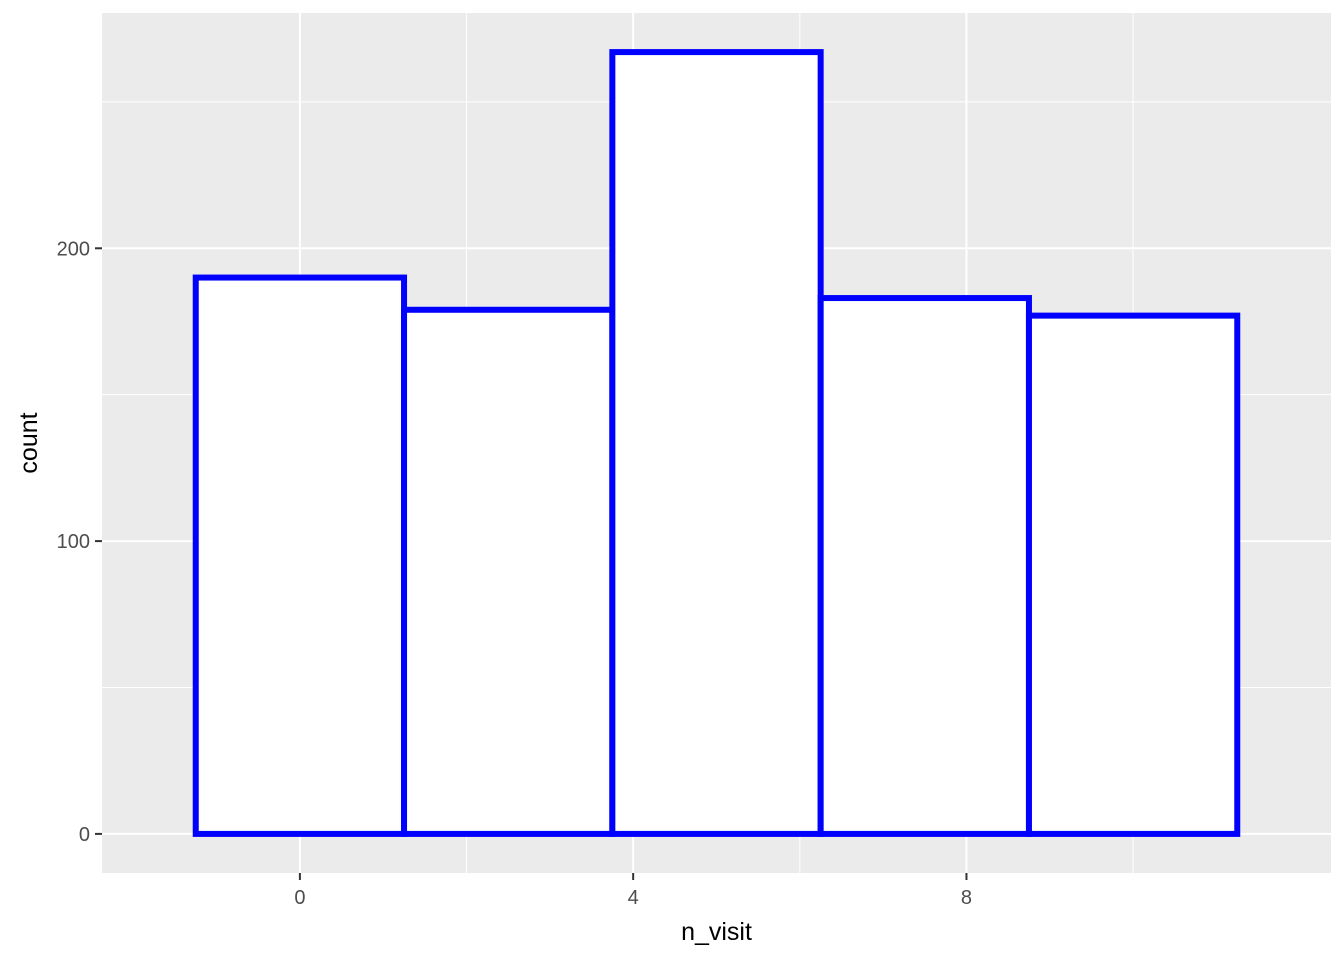 This screenshot has height=965, width=1344. Describe the element at coordinates (299, 898) in the screenshot. I see `x-tick-label: 0` at that location.